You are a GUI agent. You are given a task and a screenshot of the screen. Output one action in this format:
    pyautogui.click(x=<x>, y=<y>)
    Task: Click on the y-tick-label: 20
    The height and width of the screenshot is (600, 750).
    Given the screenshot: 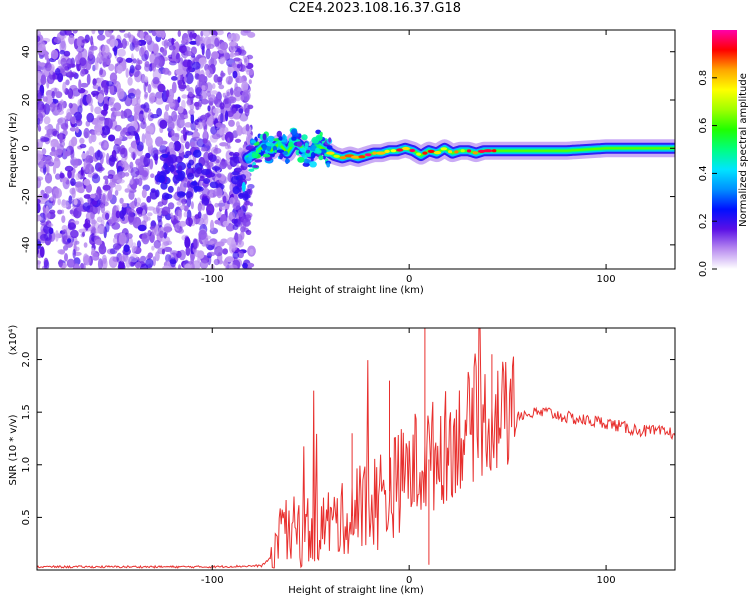 What is the action you would take?
    pyautogui.click(x=26, y=100)
    